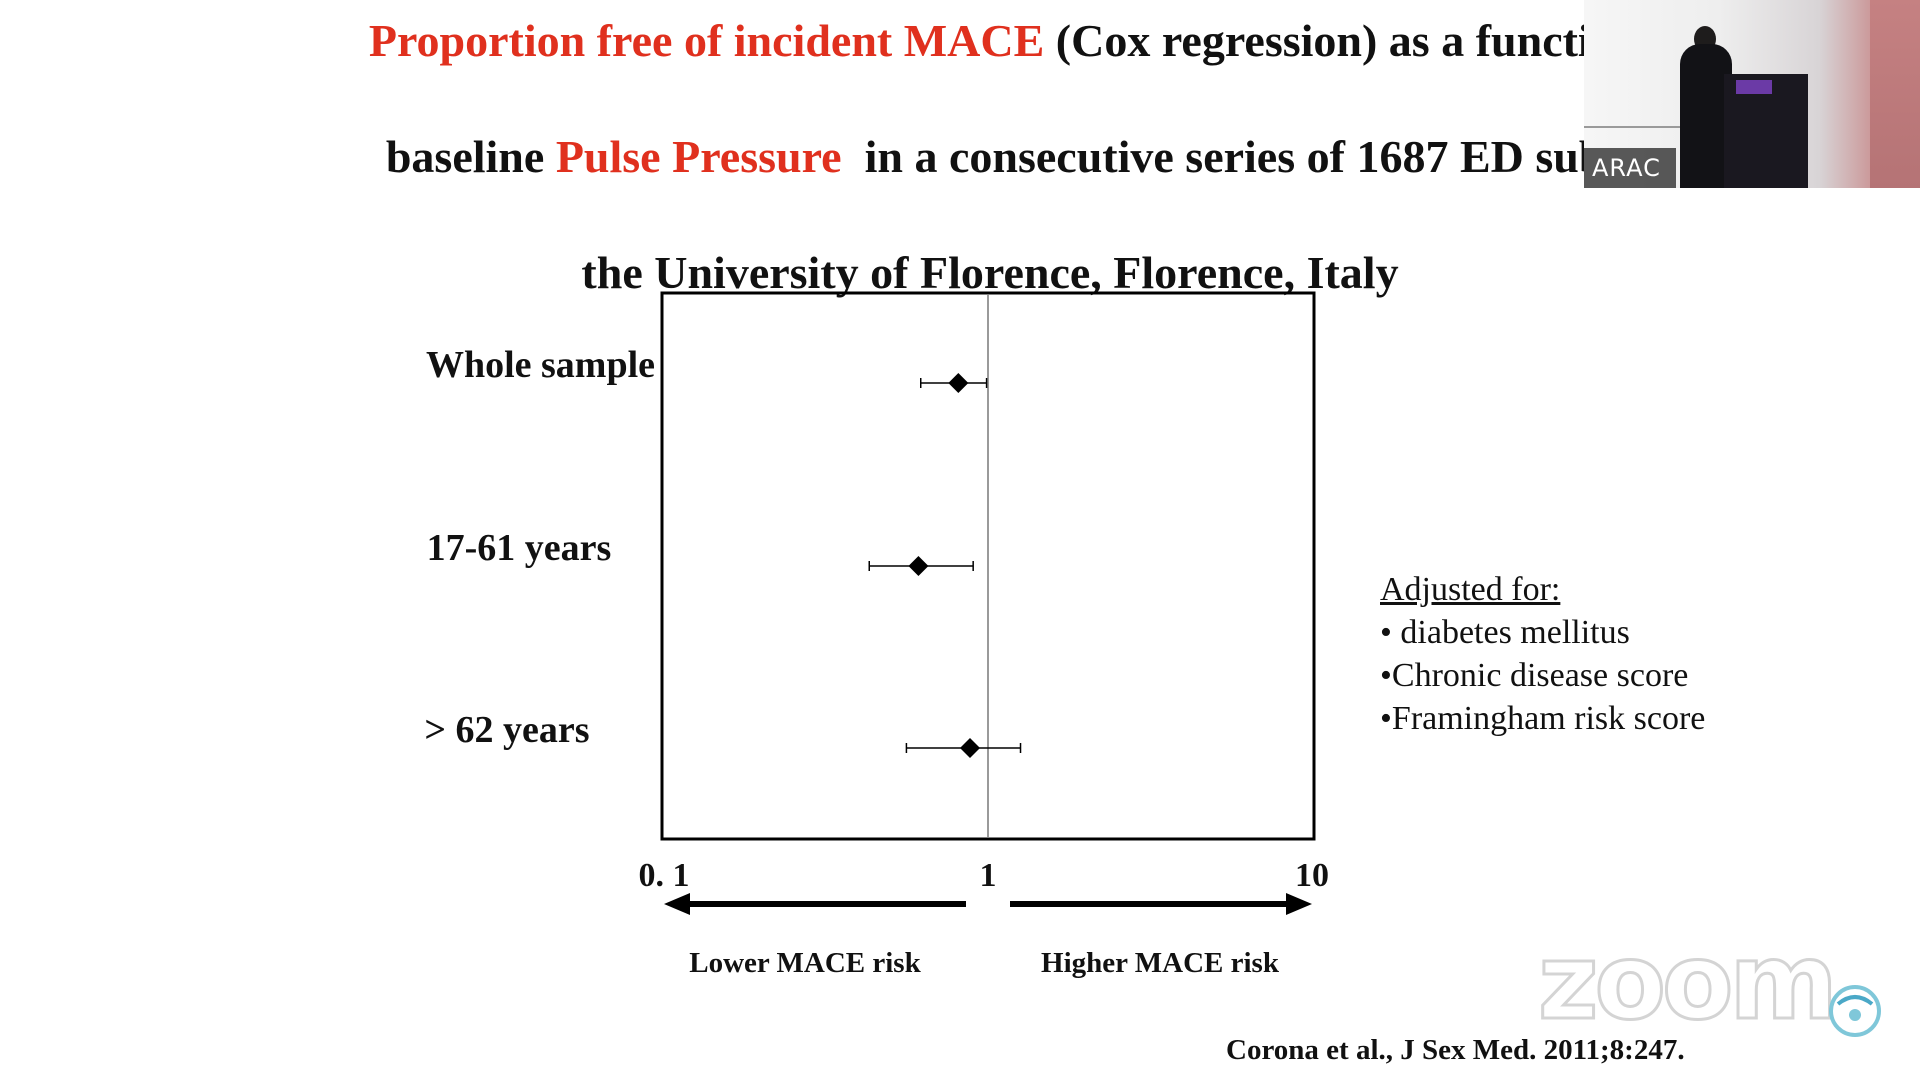 Image resolution: width=1920 pixels, height=1080 pixels. Describe the element at coordinates (706, 40) in the screenshot. I see `title-highlight-mace: Proportion free of incident MACE` at that location.